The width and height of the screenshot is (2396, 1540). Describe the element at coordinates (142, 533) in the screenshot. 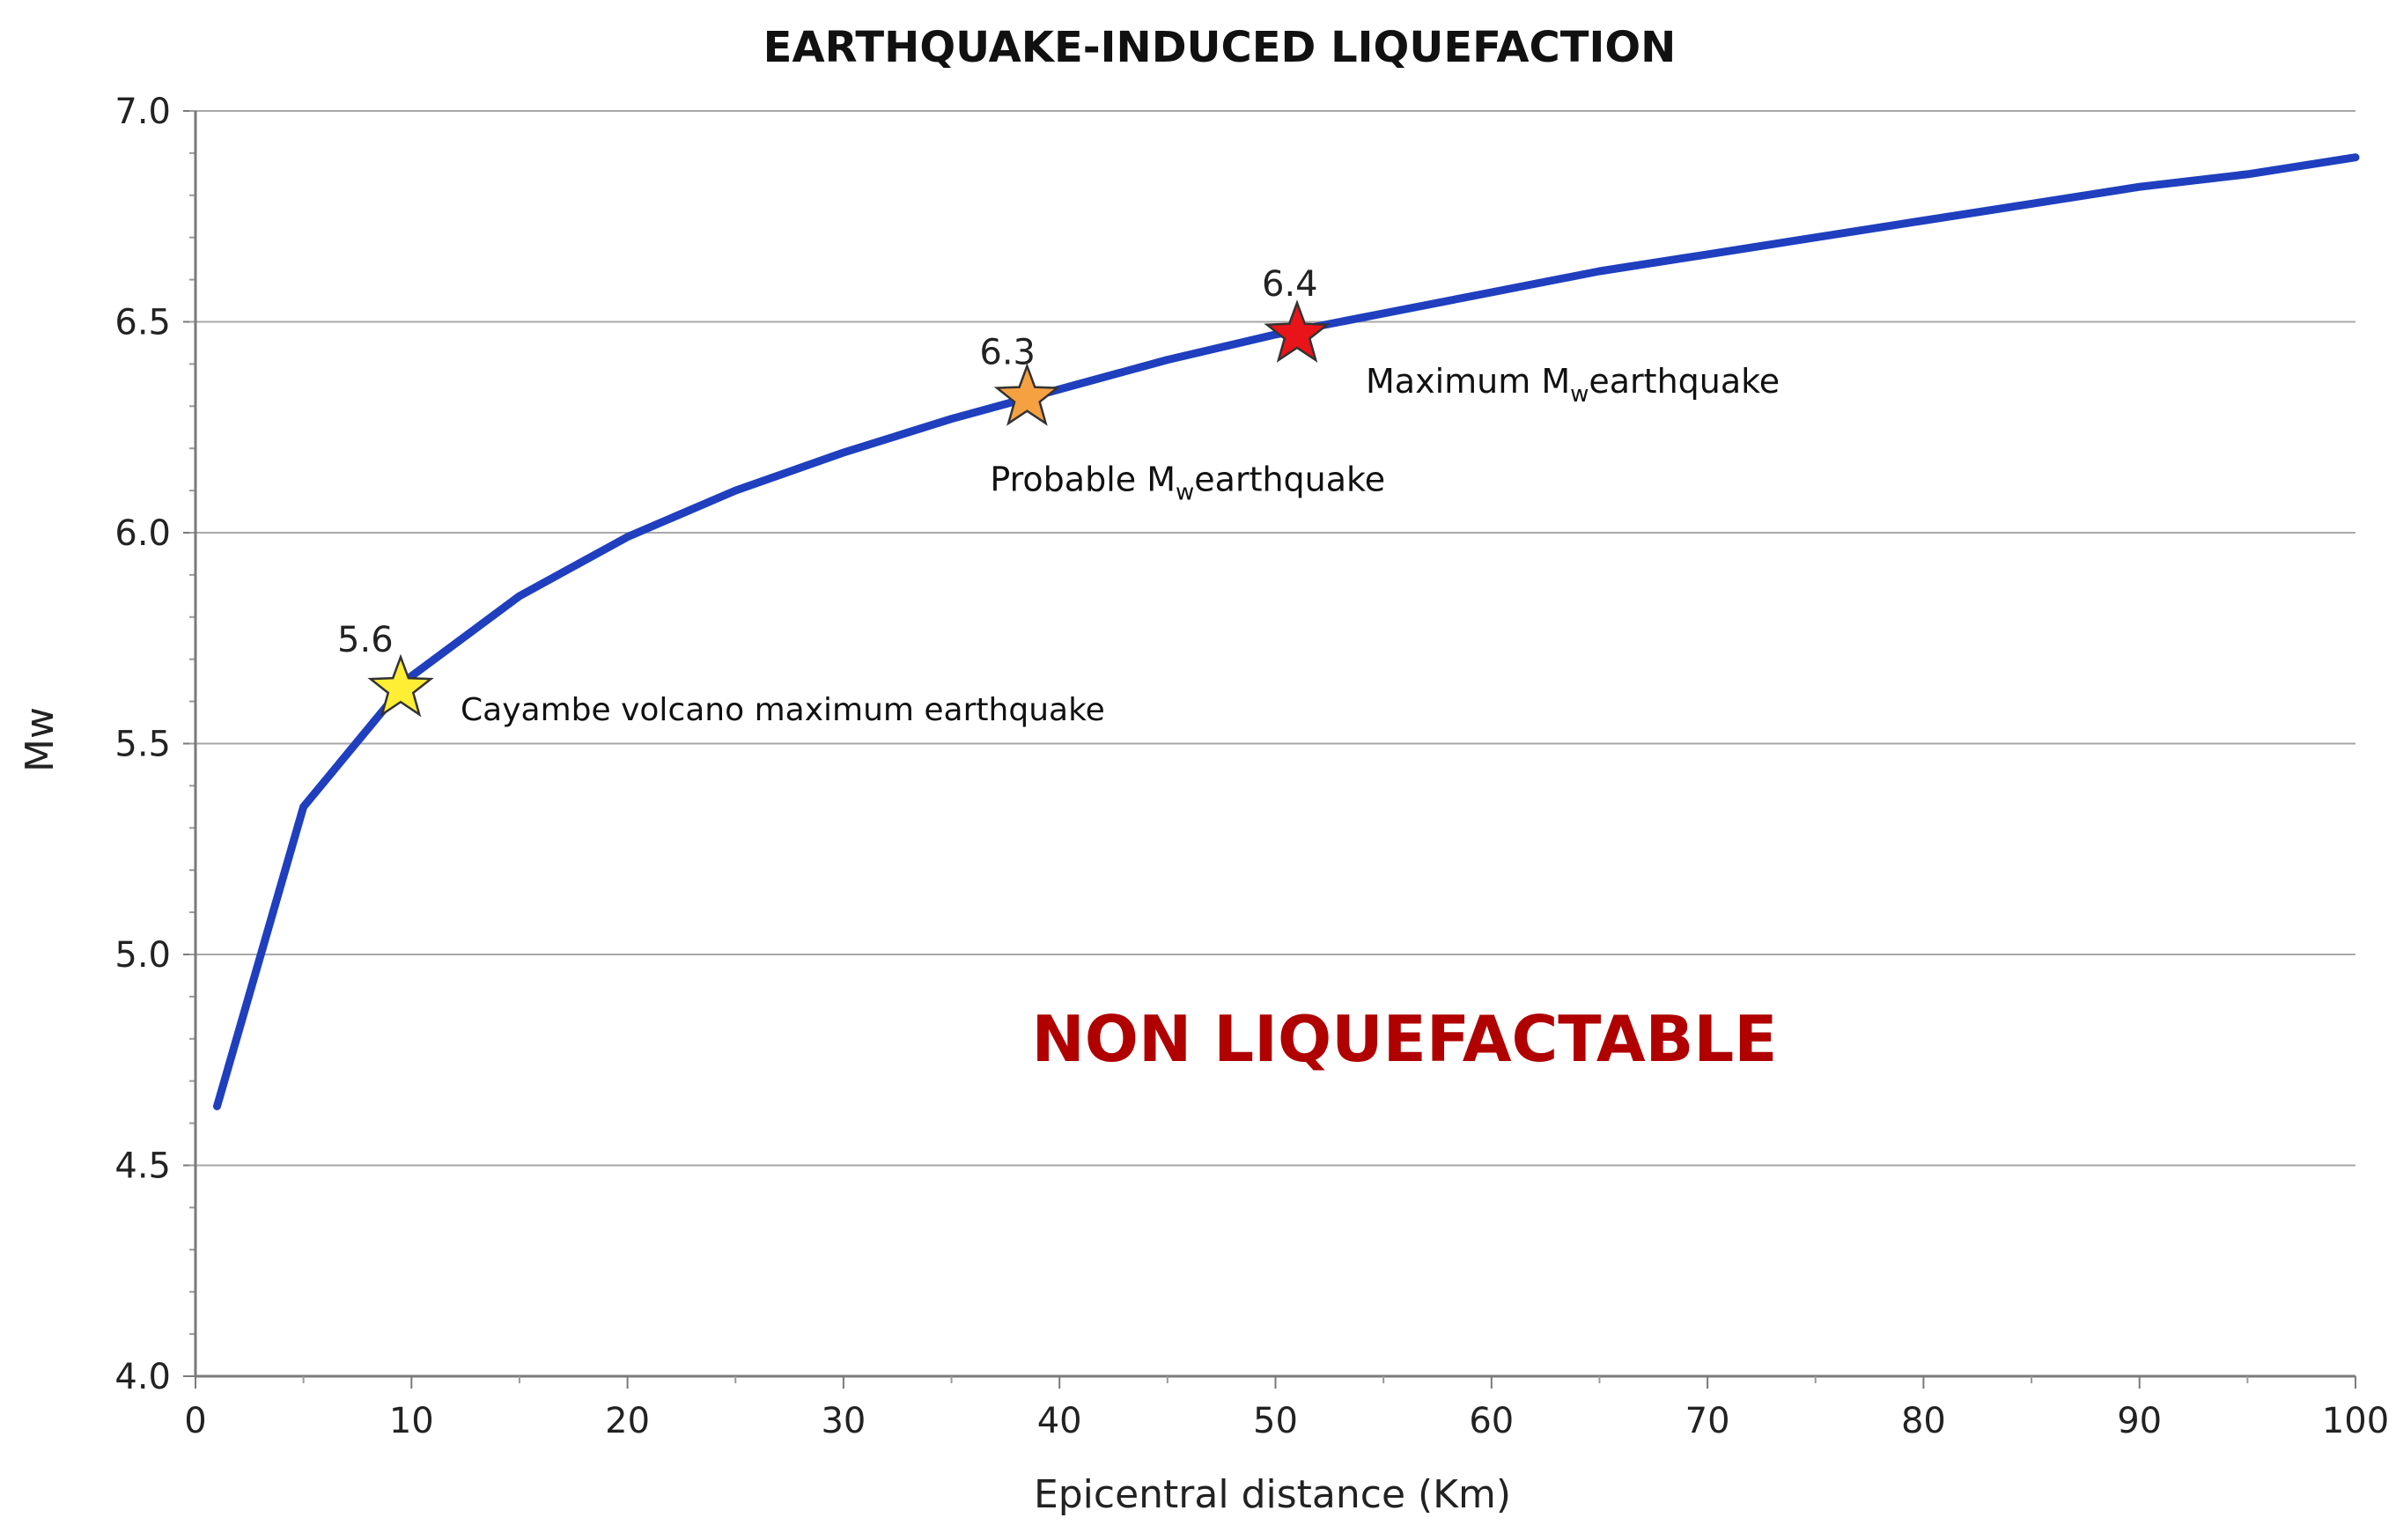

I see `y-tick-label-4: 6.0` at that location.